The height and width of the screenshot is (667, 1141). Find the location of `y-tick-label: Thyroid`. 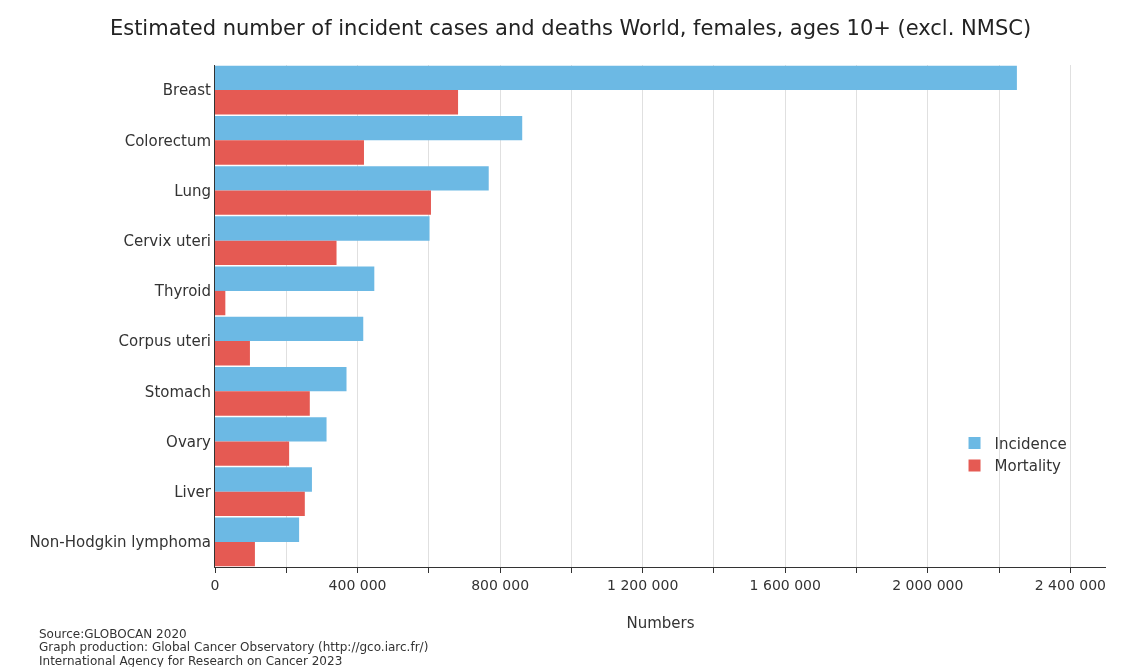

y-tick-label: Thyroid is located at coordinates (182, 291).